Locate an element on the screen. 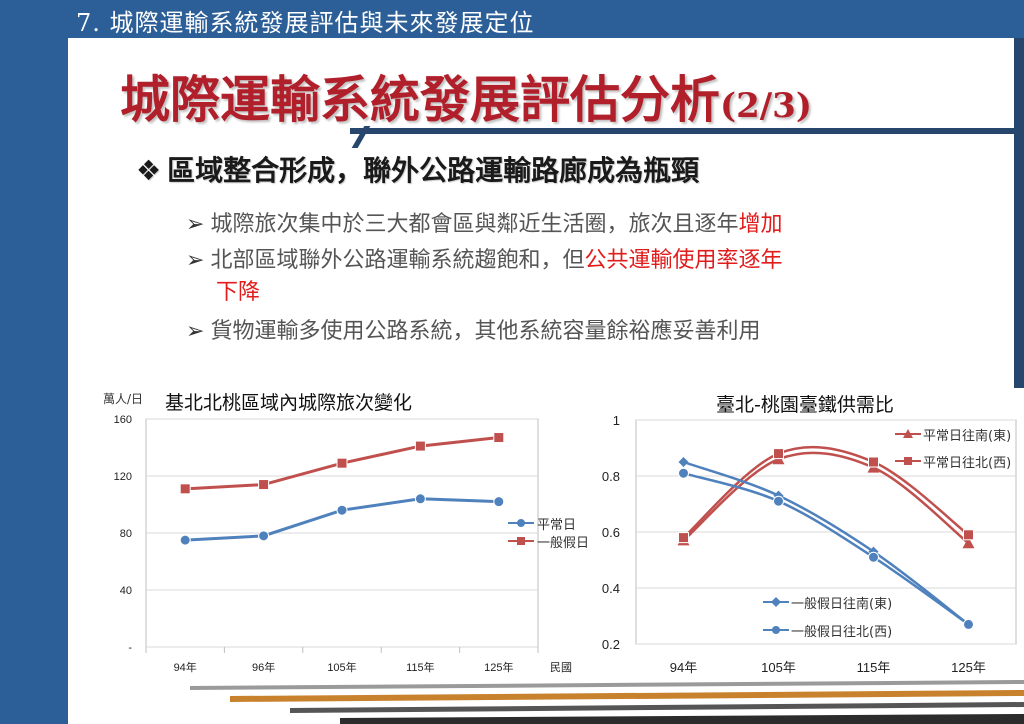  diamond-marker-icon is located at coordinates (776, 602).